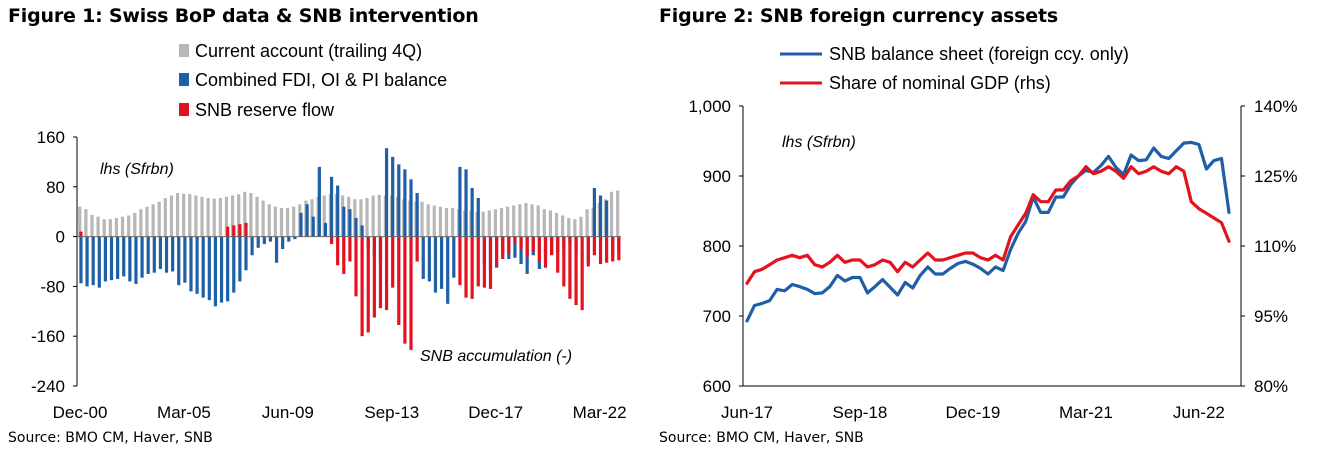  I want to click on figure2-left-tick-label: 800, so click(717, 246).